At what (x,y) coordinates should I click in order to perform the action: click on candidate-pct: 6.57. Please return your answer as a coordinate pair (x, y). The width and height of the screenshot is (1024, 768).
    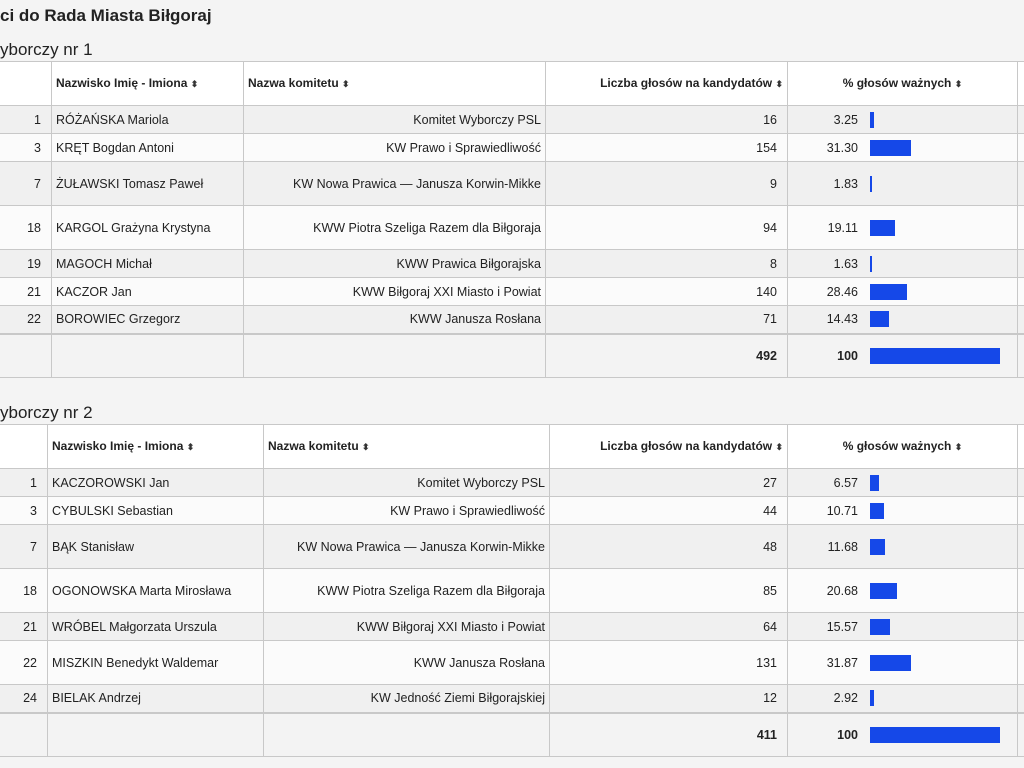
    Looking at the image, I should click on (902, 482).